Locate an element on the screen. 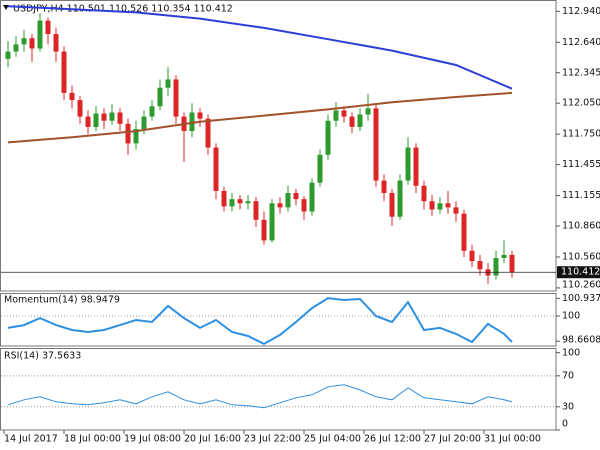 This screenshot has height=450, width=600. y-tick-label: 100.9372 is located at coordinates (581, 298).